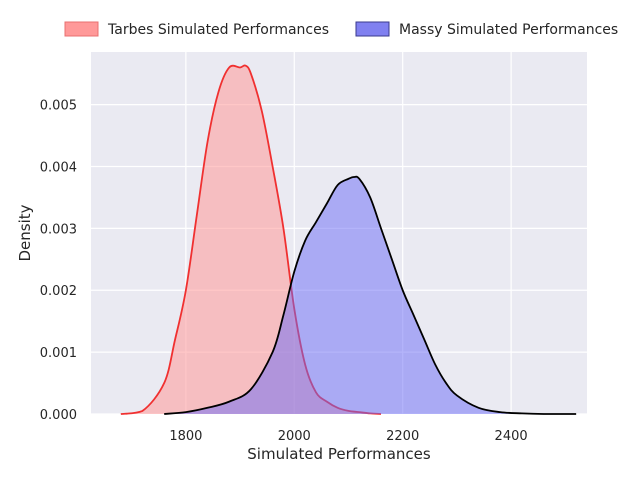 This screenshot has height=480, width=640. I want to click on legend-label-tarbes: Tarbes Simulated Performances, so click(218, 30).